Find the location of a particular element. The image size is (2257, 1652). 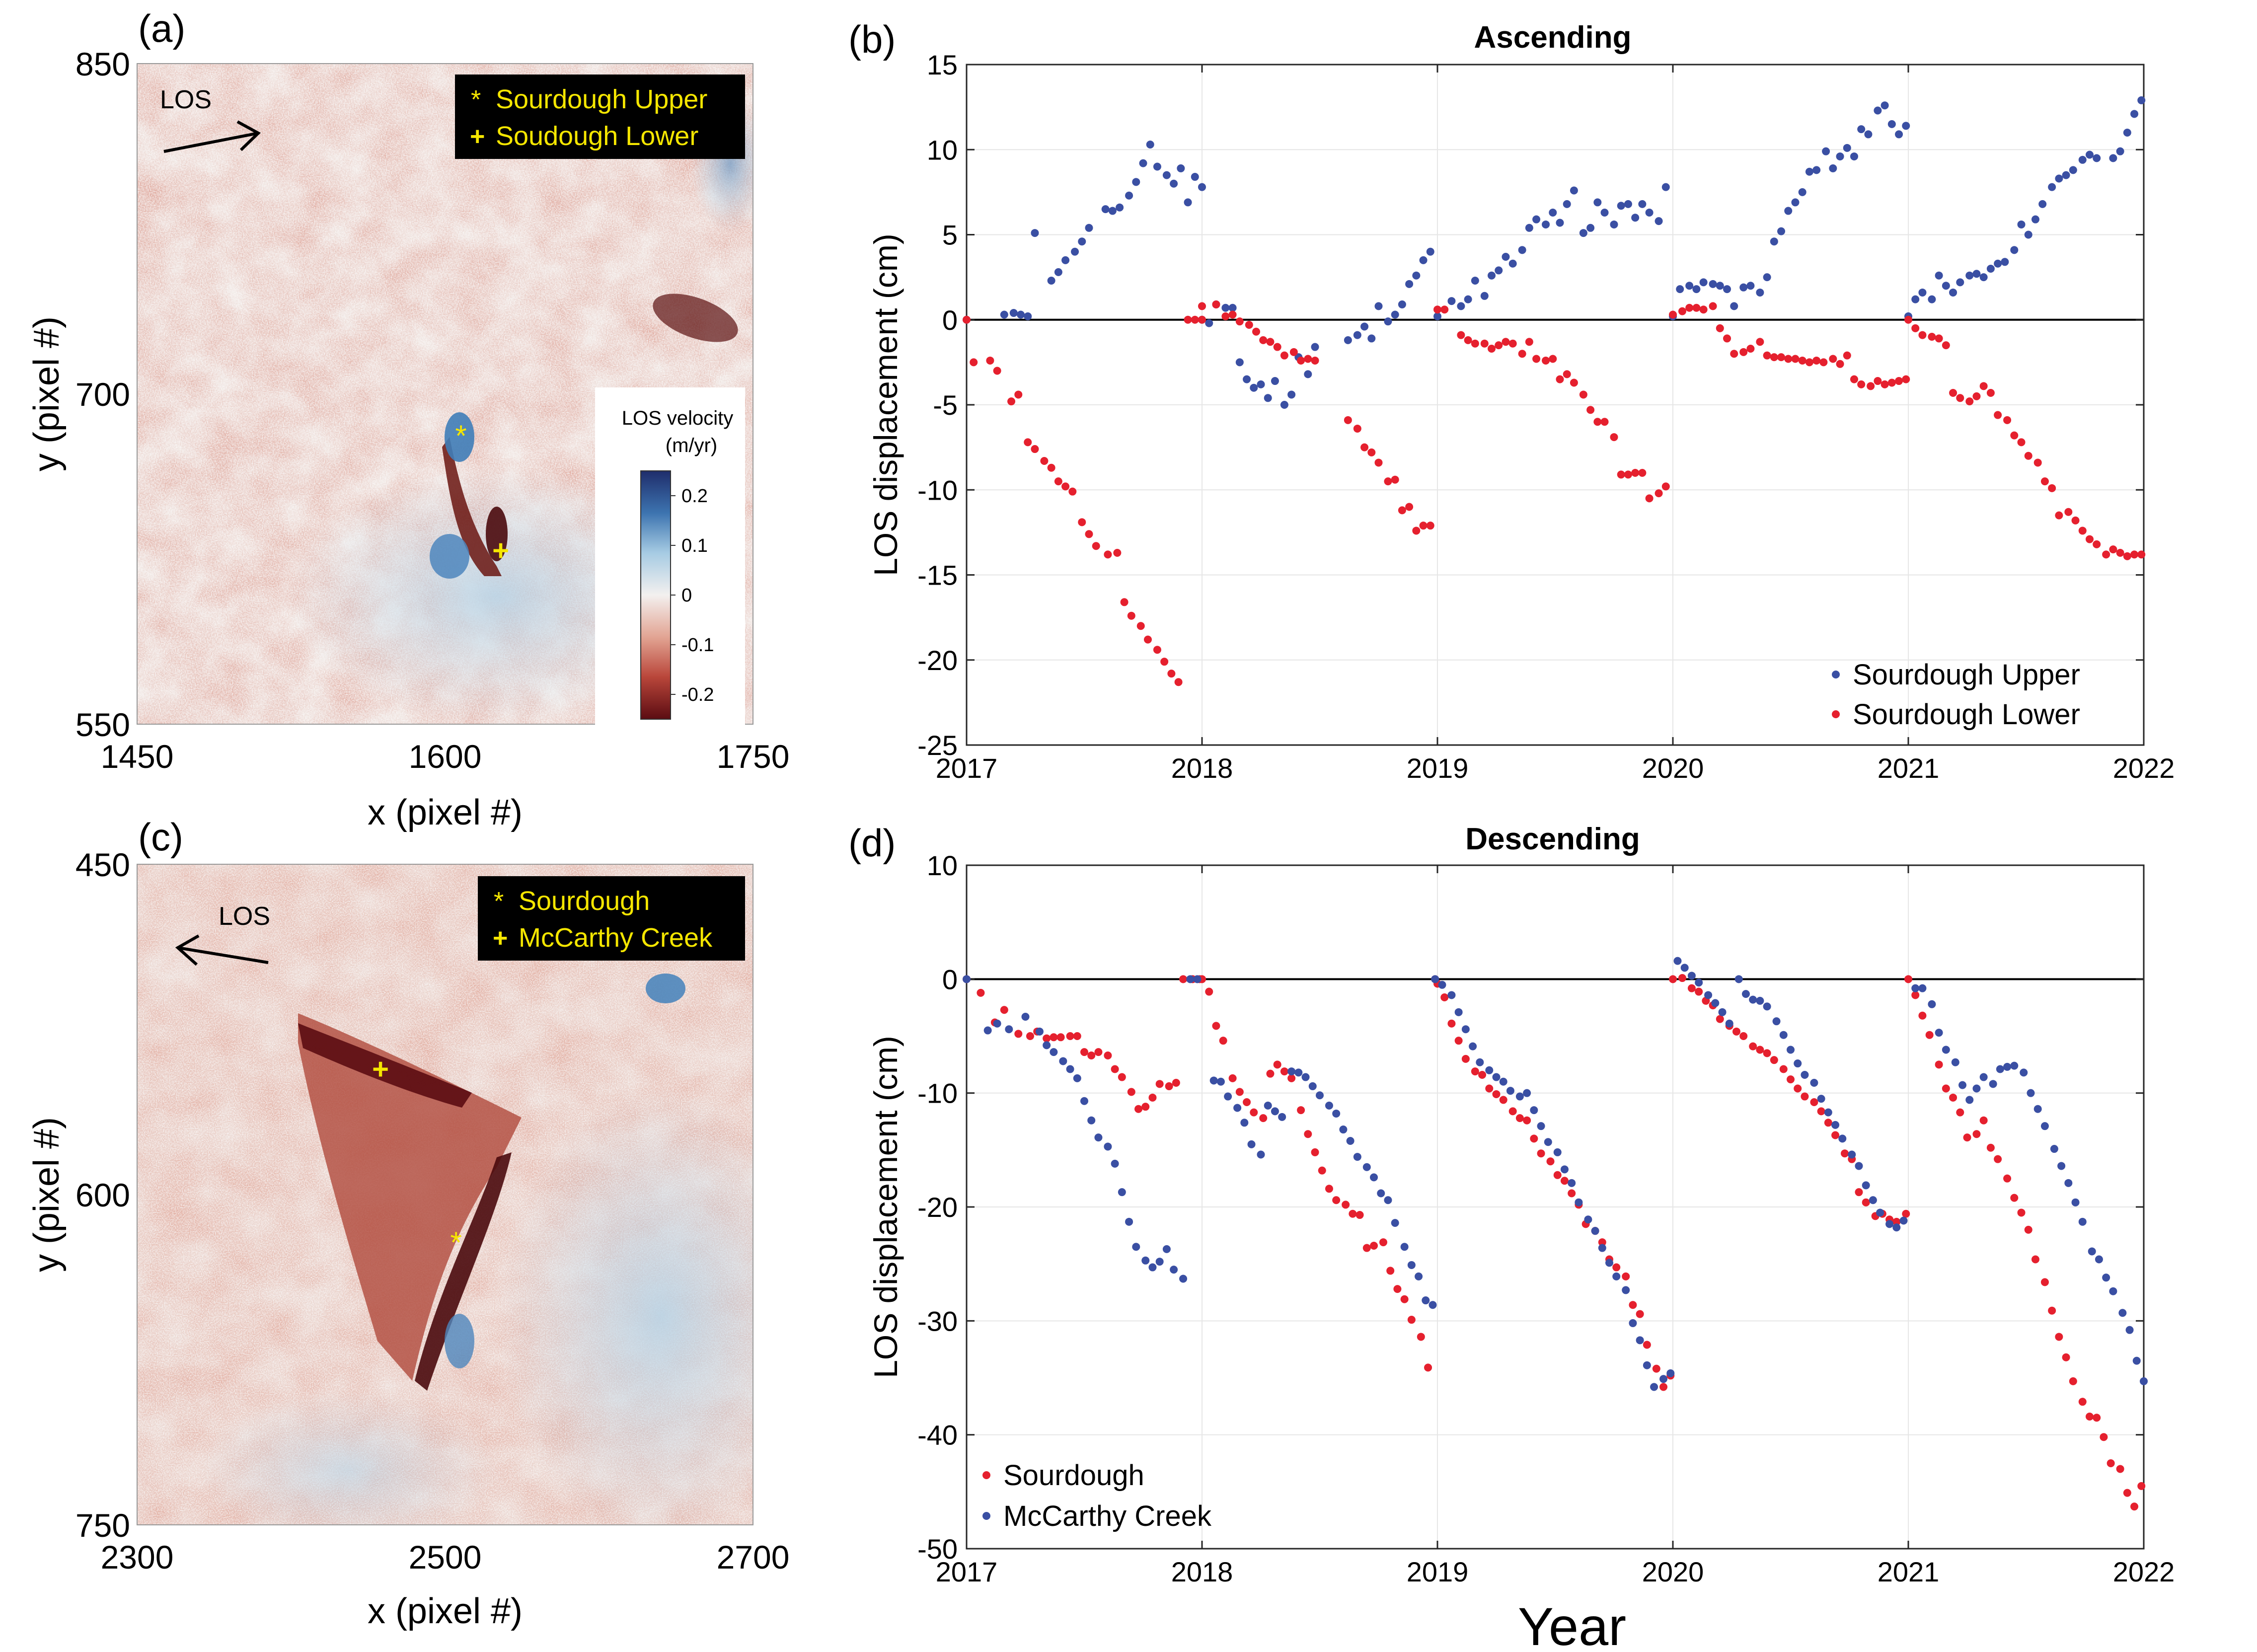

legend-a-item-upper: Sourdough Upper is located at coordinates (601, 99).